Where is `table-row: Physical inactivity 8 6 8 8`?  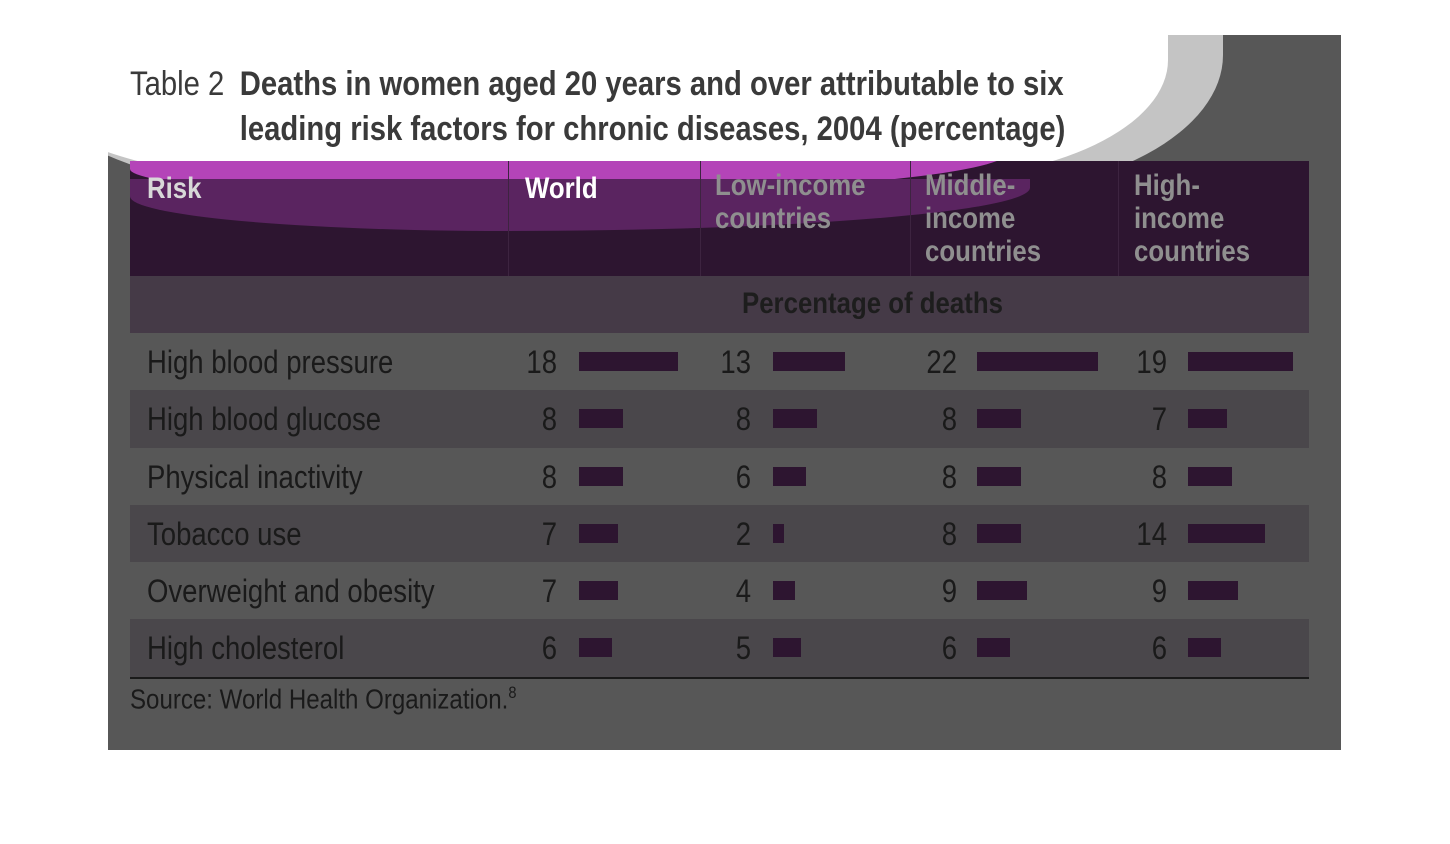
table-row: Physical inactivity 8 6 8 8 is located at coordinates (719, 476).